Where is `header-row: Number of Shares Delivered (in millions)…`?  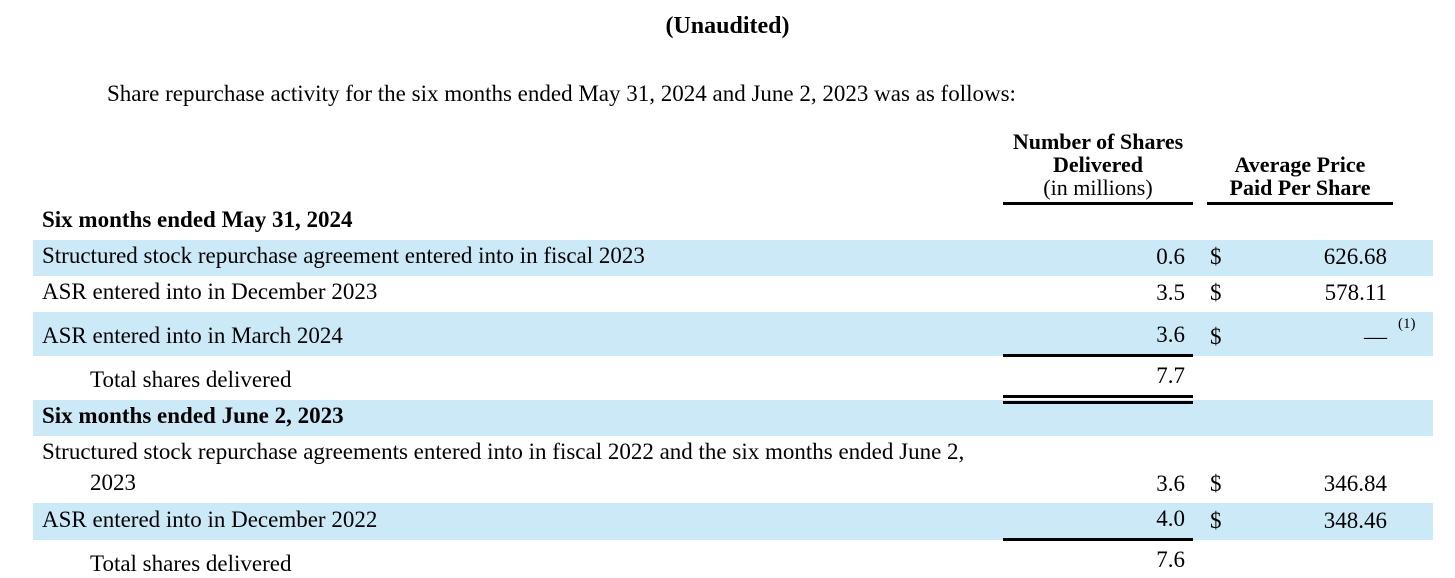 header-row: Number of Shares Delivered (in millions)… is located at coordinates (733, 167).